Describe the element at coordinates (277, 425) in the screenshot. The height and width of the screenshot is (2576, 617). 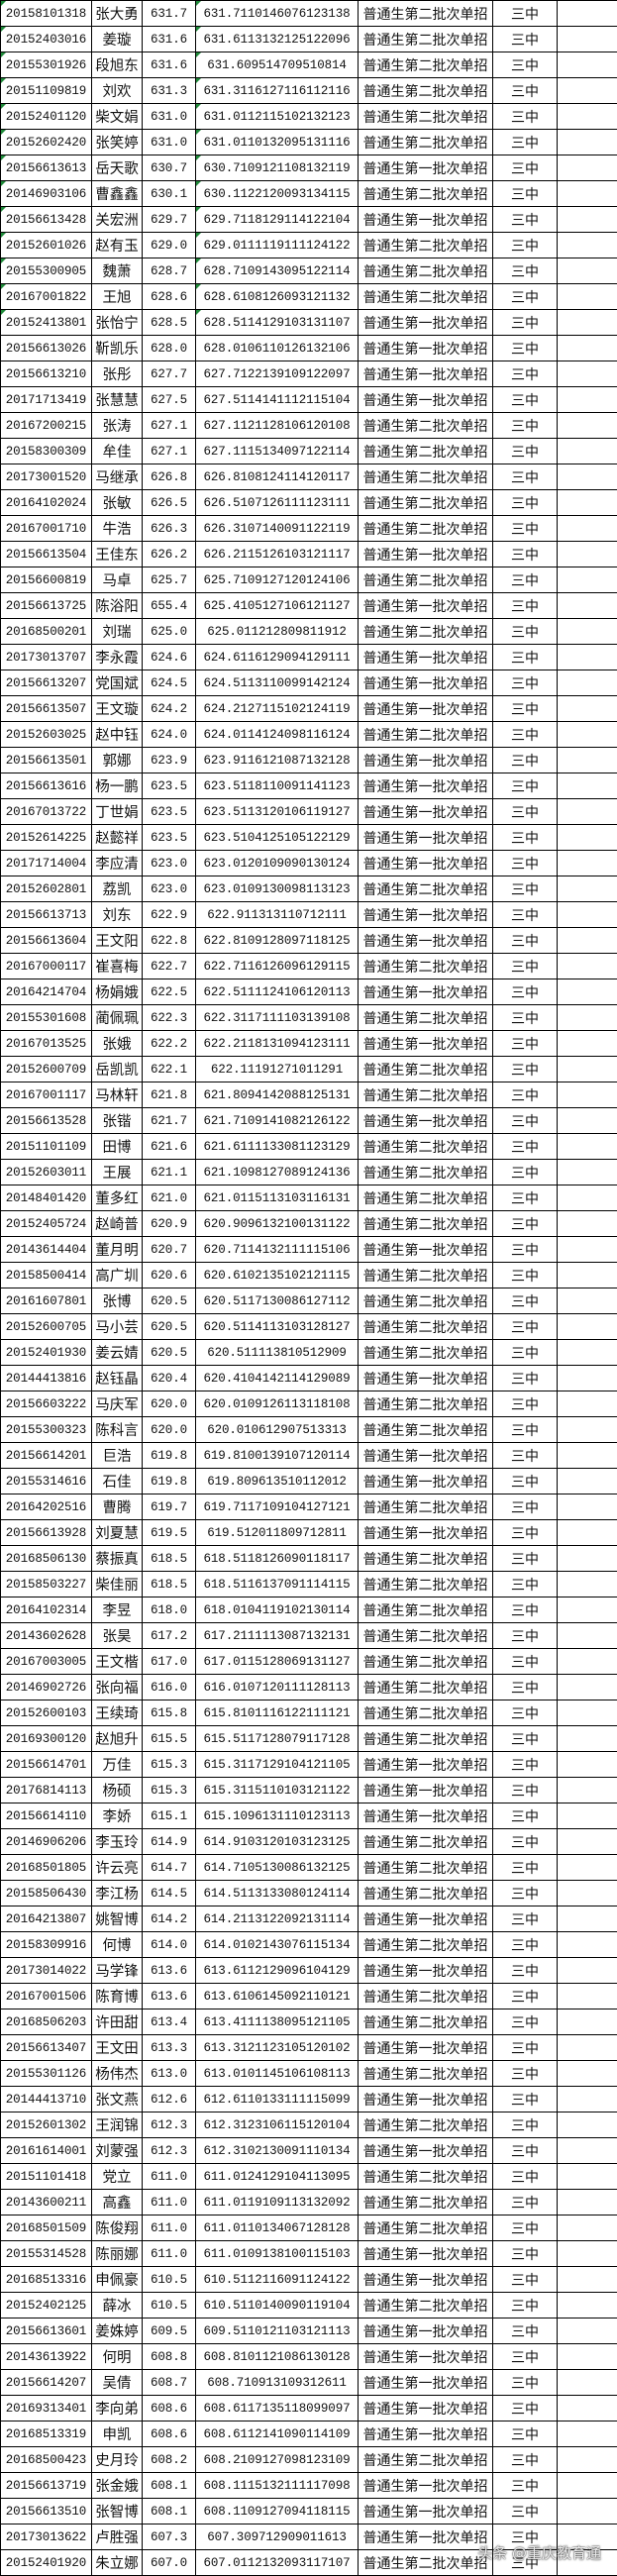
I see `detailed-score-cell: 627.1121128106120108` at that location.